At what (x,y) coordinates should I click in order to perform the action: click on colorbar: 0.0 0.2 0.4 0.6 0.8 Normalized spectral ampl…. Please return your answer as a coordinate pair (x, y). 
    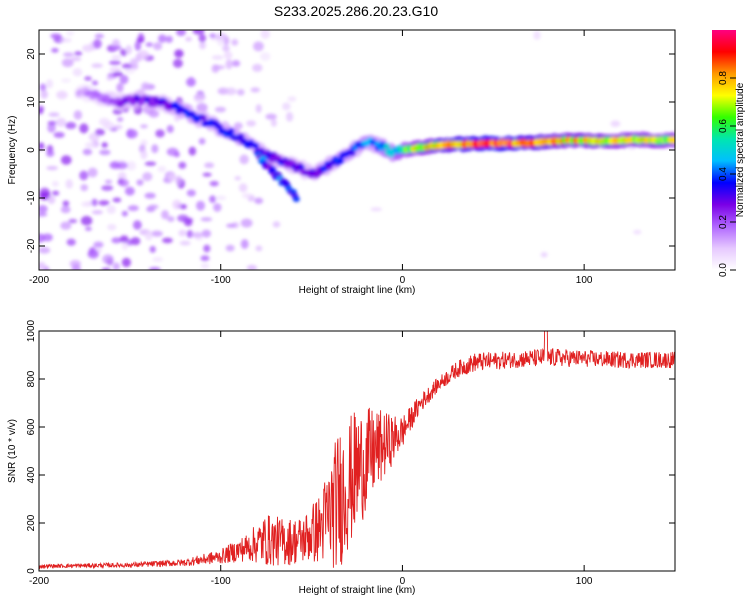
    Looking at the image, I should click on (729, 153).